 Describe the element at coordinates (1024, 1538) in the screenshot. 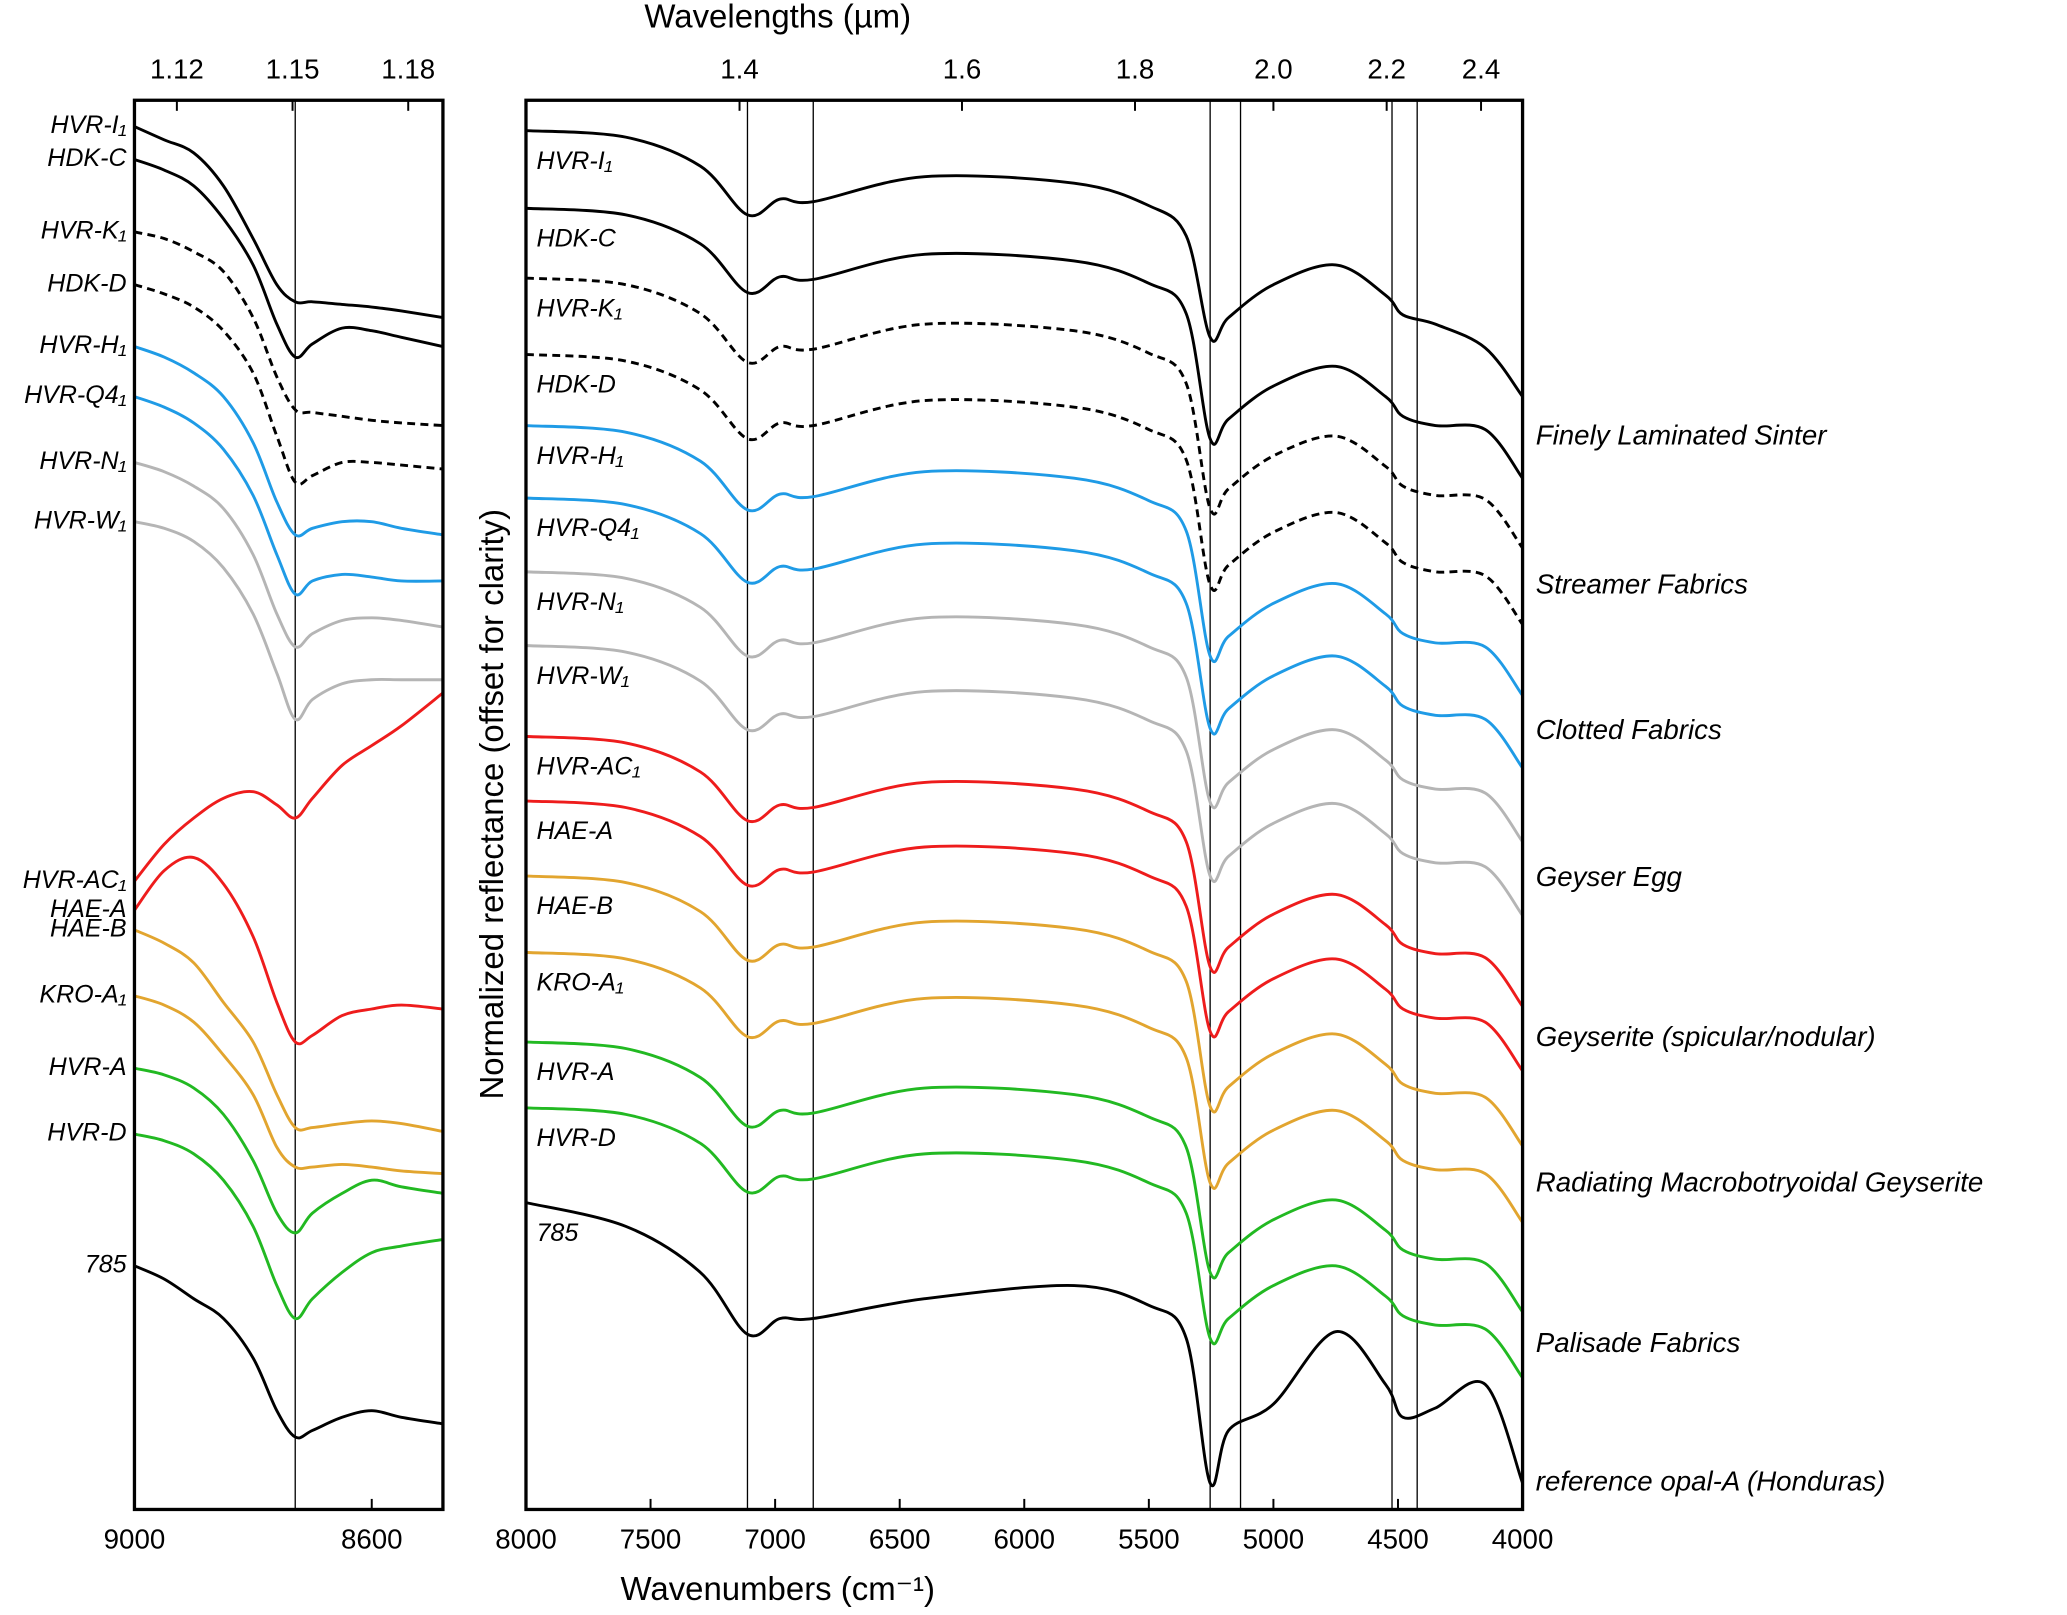

I see `x-tick-label: 6000` at that location.